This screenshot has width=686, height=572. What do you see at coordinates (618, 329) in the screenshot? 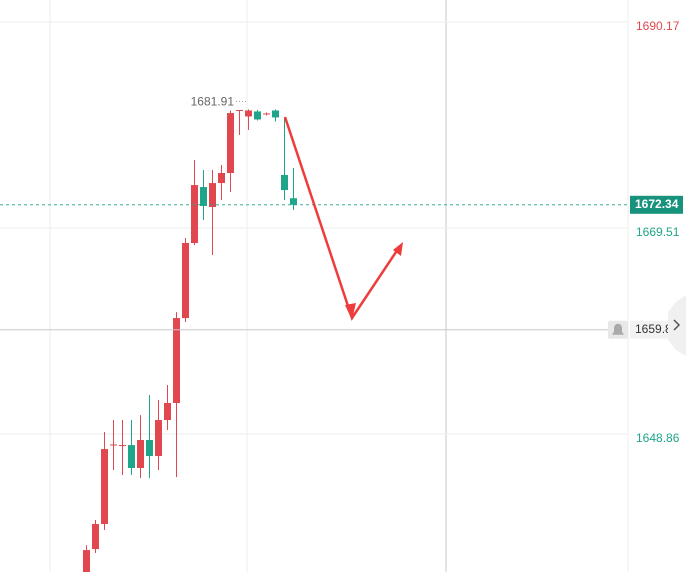
I see `bell-icon` at bounding box center [618, 329].